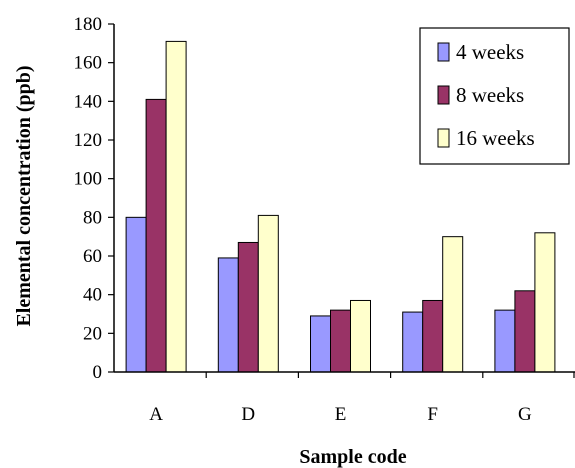 The width and height of the screenshot is (575, 468). What do you see at coordinates (92, 217) in the screenshot?
I see `y-tick-label: 80` at bounding box center [92, 217].